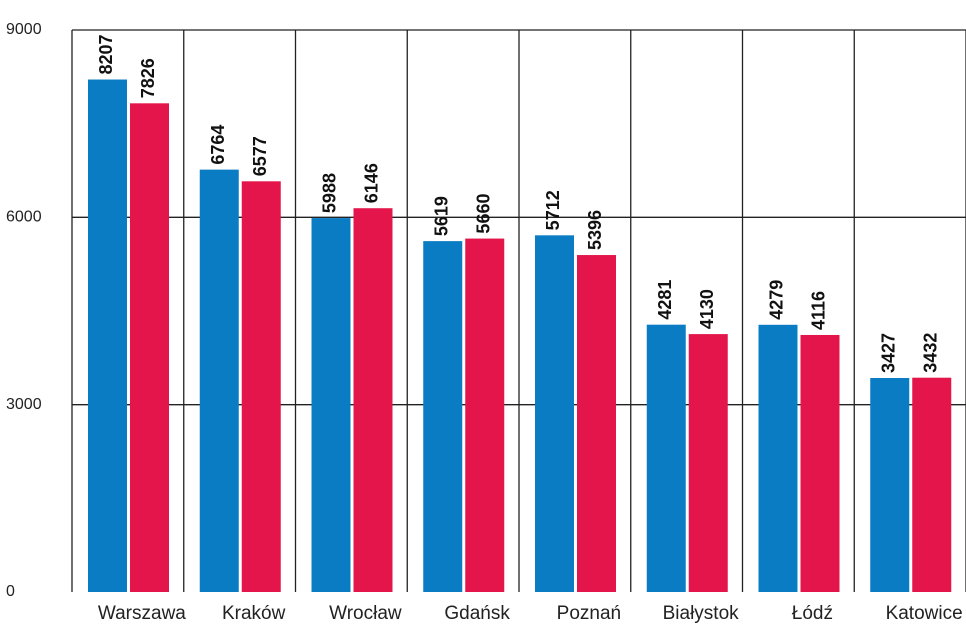 This screenshot has width=966, height=632. I want to click on value-label: 5988, so click(330, 193).